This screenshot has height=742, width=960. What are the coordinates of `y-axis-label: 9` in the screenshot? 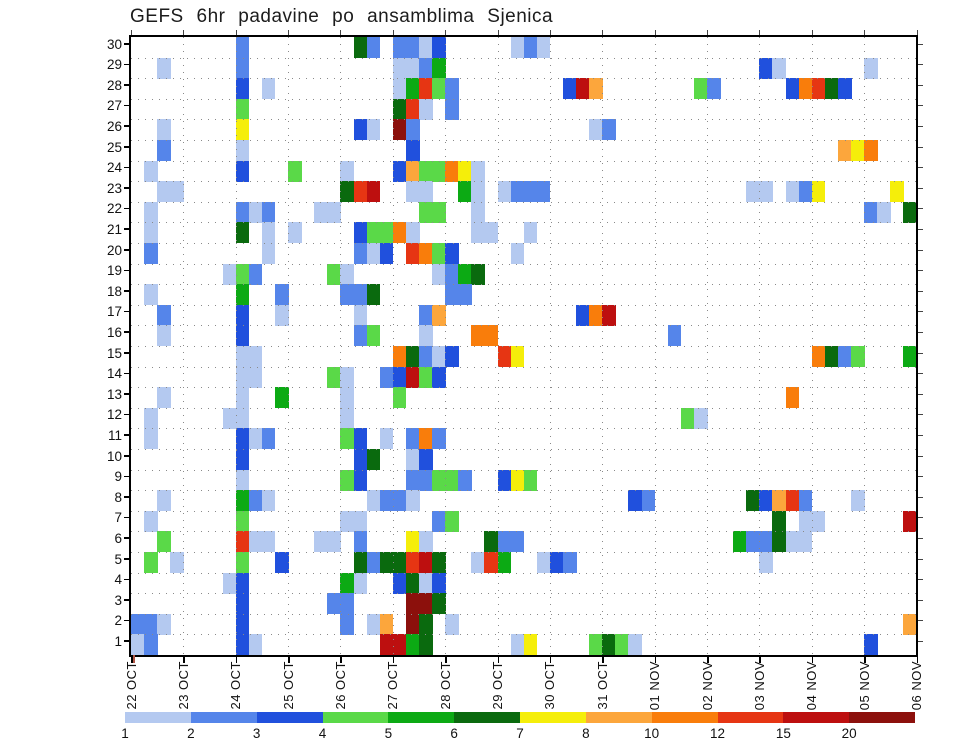 It's located at (118, 477).